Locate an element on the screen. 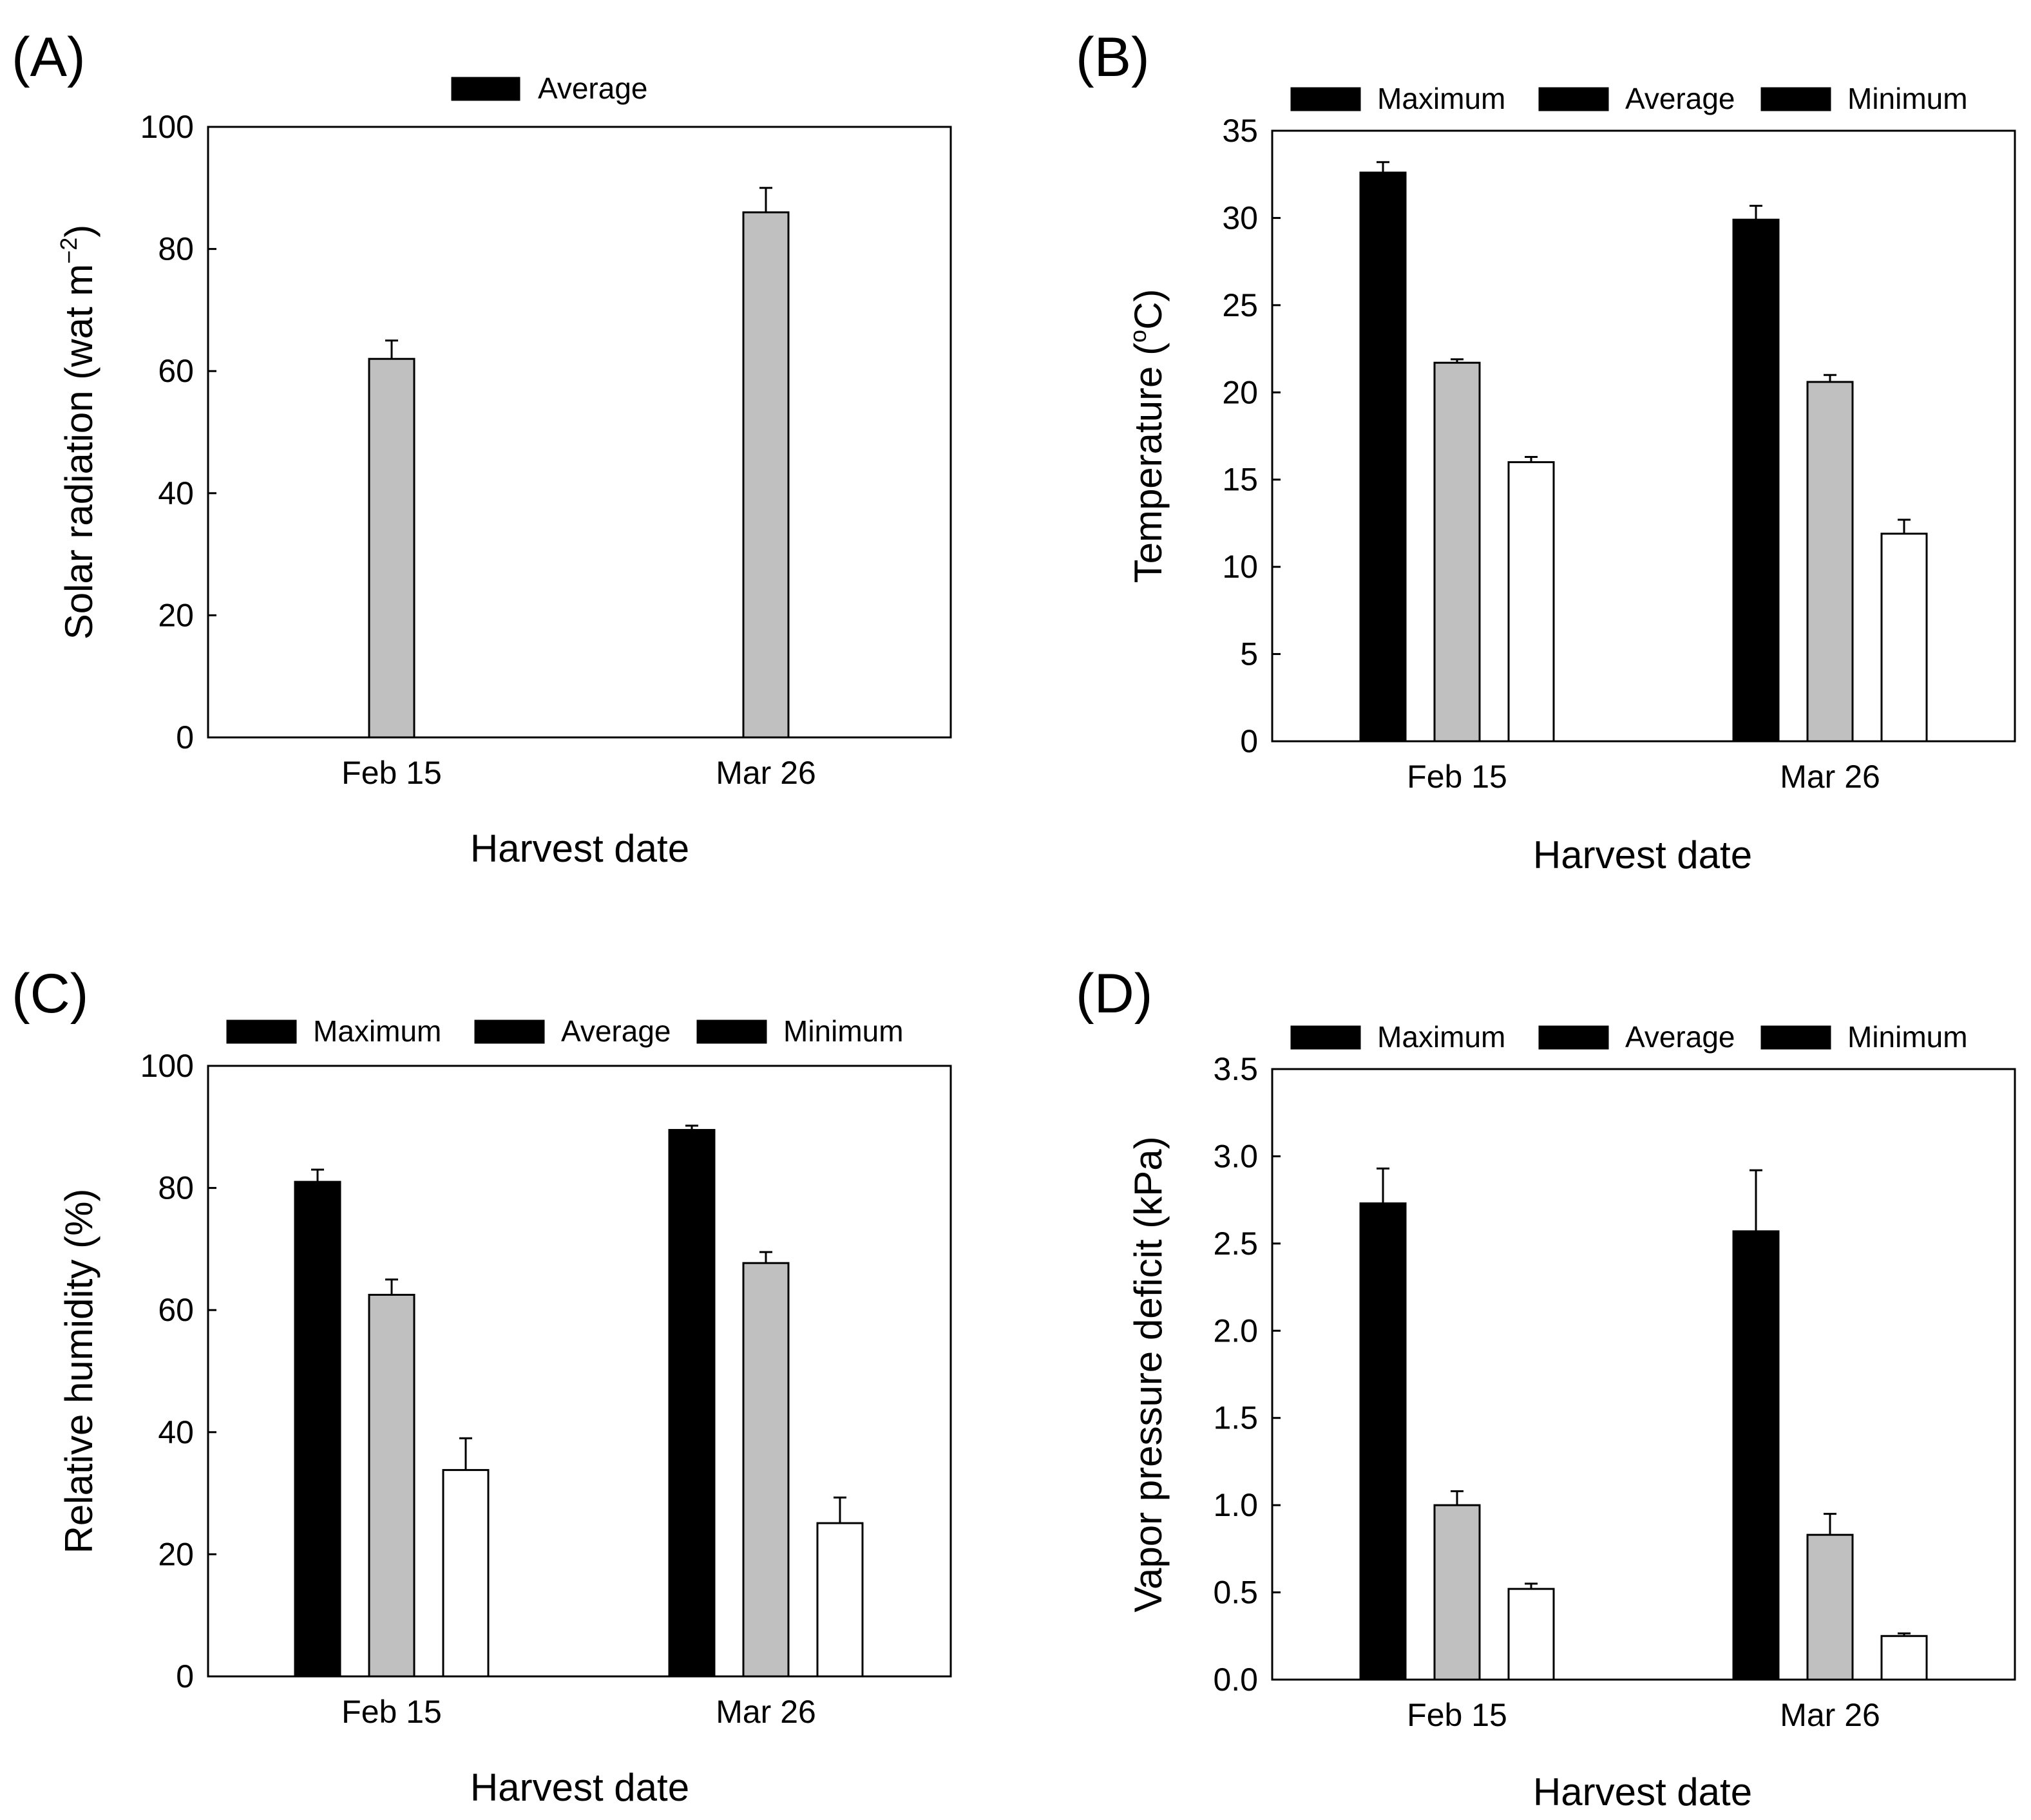 The height and width of the screenshot is (1820, 2031). y-tick-label: 1.5 is located at coordinates (1235, 1418).